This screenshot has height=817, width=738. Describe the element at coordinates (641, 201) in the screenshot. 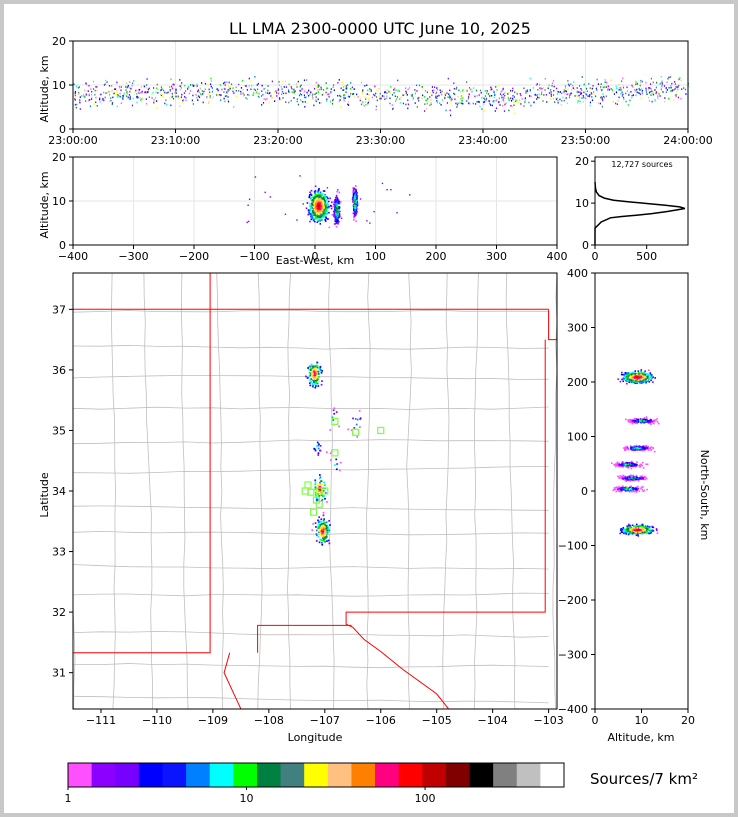

I see `hist-border` at that location.